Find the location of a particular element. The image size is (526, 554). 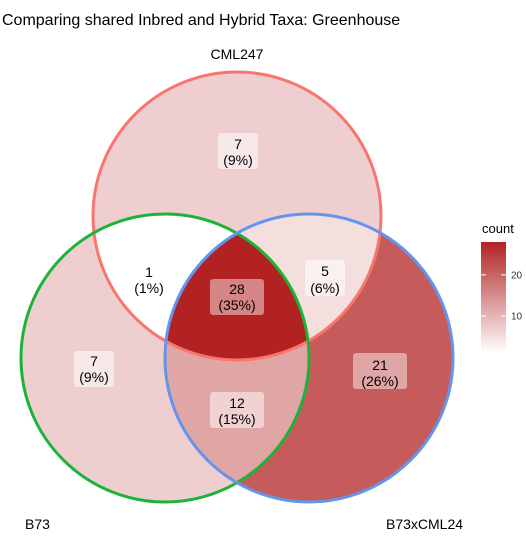

region-percent: (26%) is located at coordinates (379, 381).